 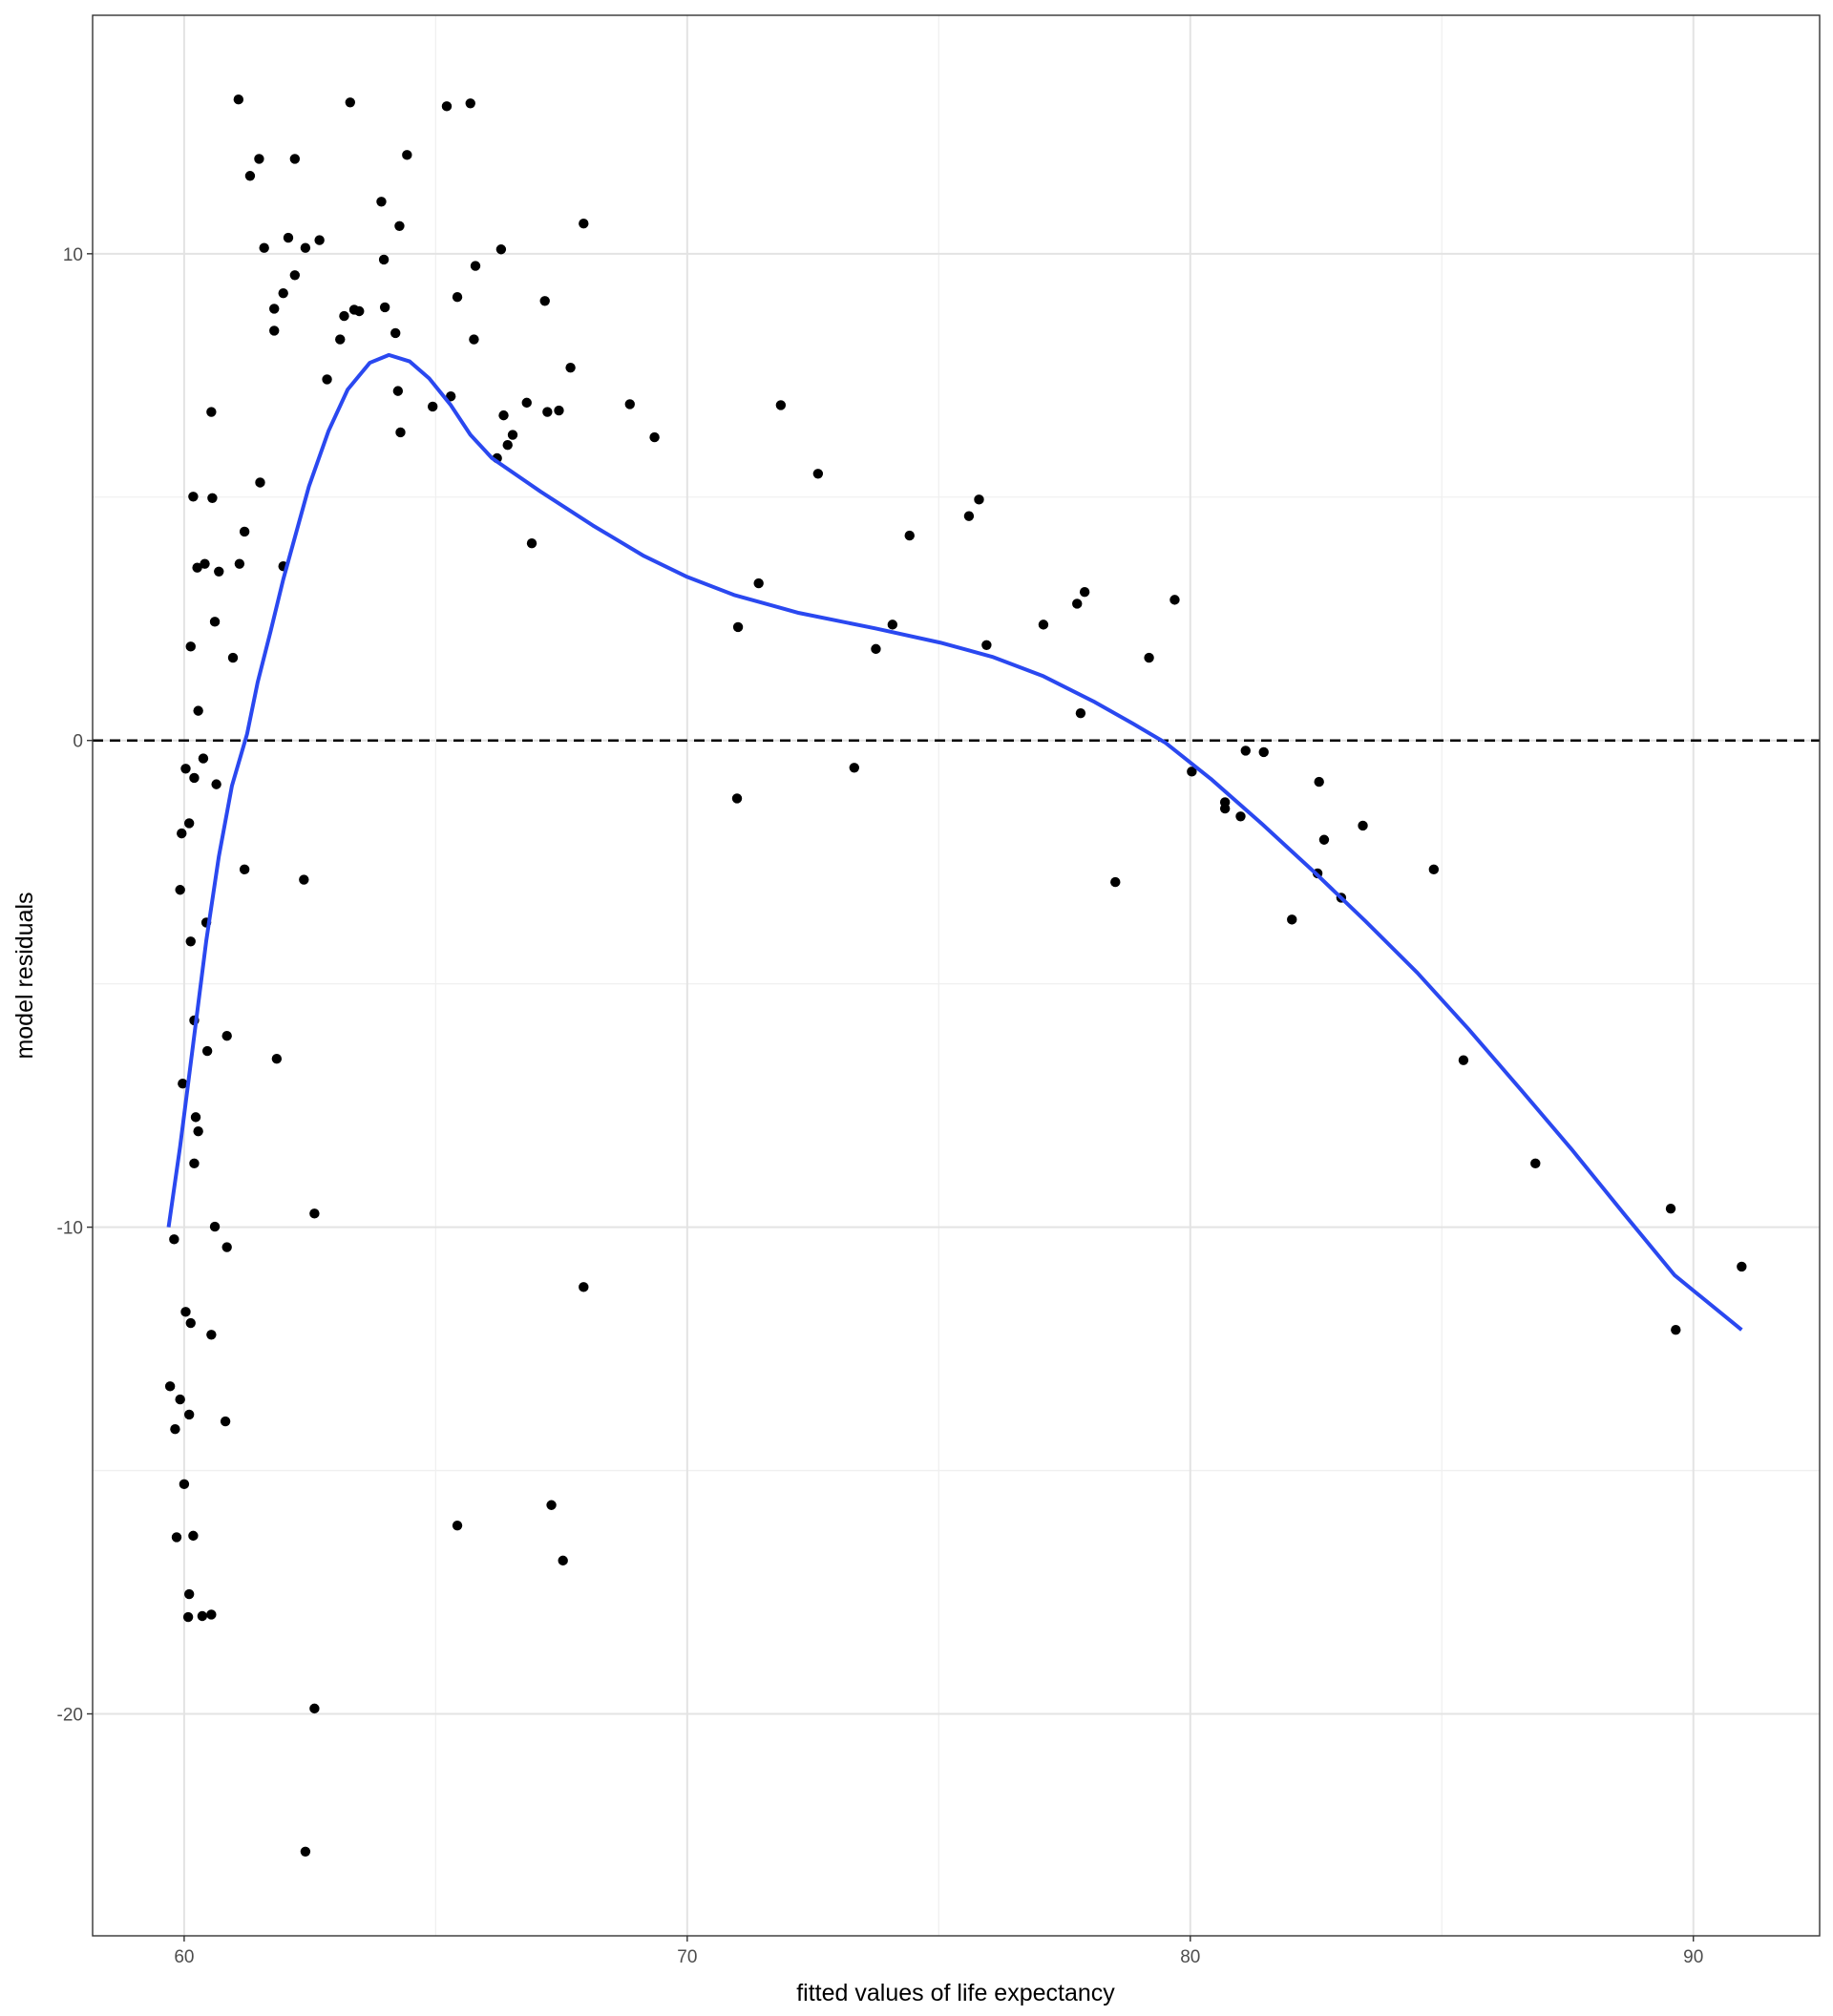 What do you see at coordinates (1190, 1957) in the screenshot?
I see `x-tick-label: 80` at bounding box center [1190, 1957].